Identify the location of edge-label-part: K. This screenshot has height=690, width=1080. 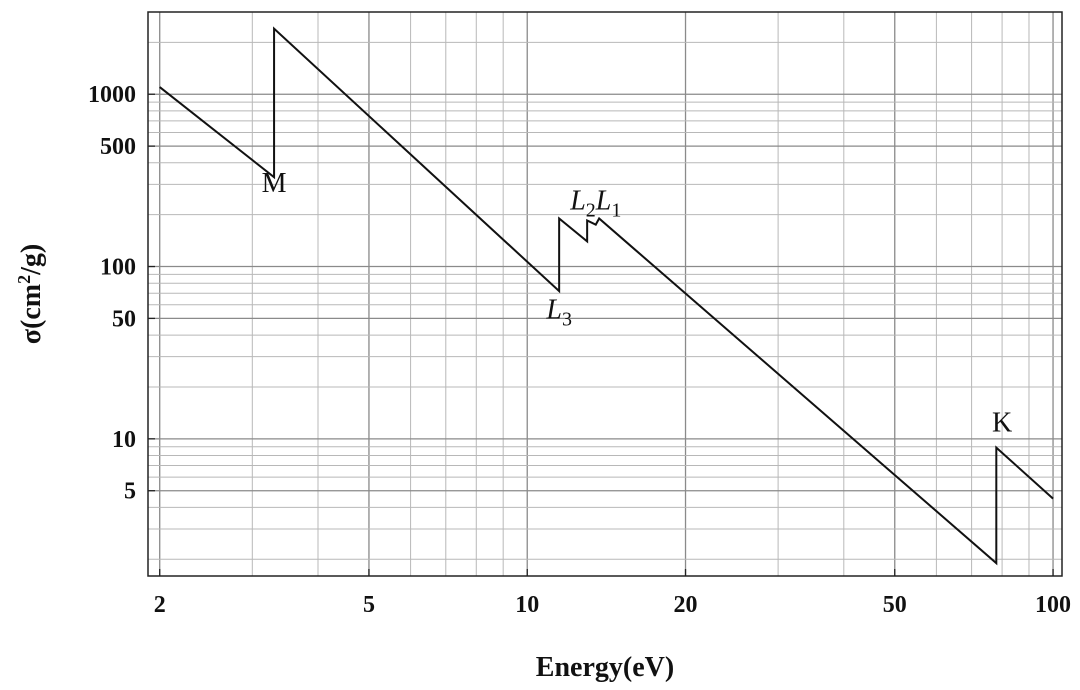
(1002, 423).